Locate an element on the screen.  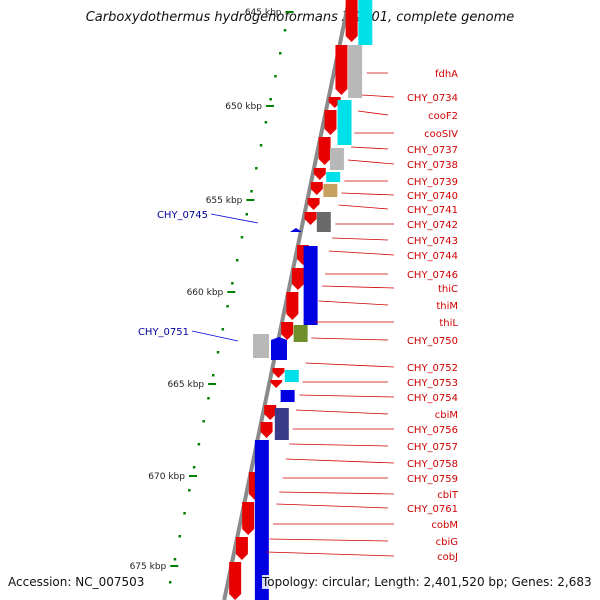
gene-label: thiM is located at coordinates (447, 306).